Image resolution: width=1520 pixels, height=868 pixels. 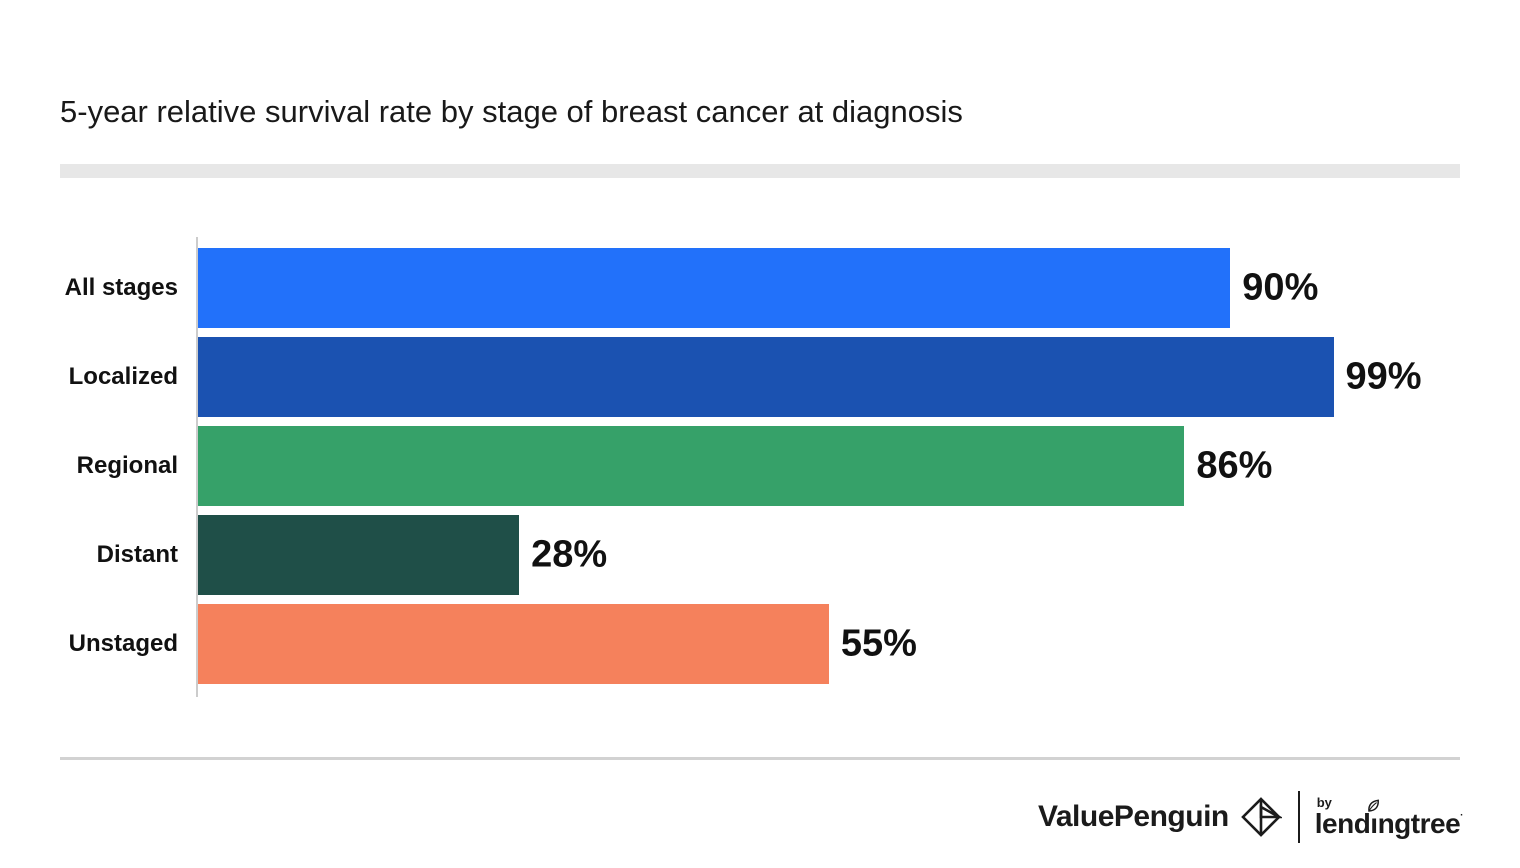 I want to click on bar-track: 55%, so click(x=771, y=644).